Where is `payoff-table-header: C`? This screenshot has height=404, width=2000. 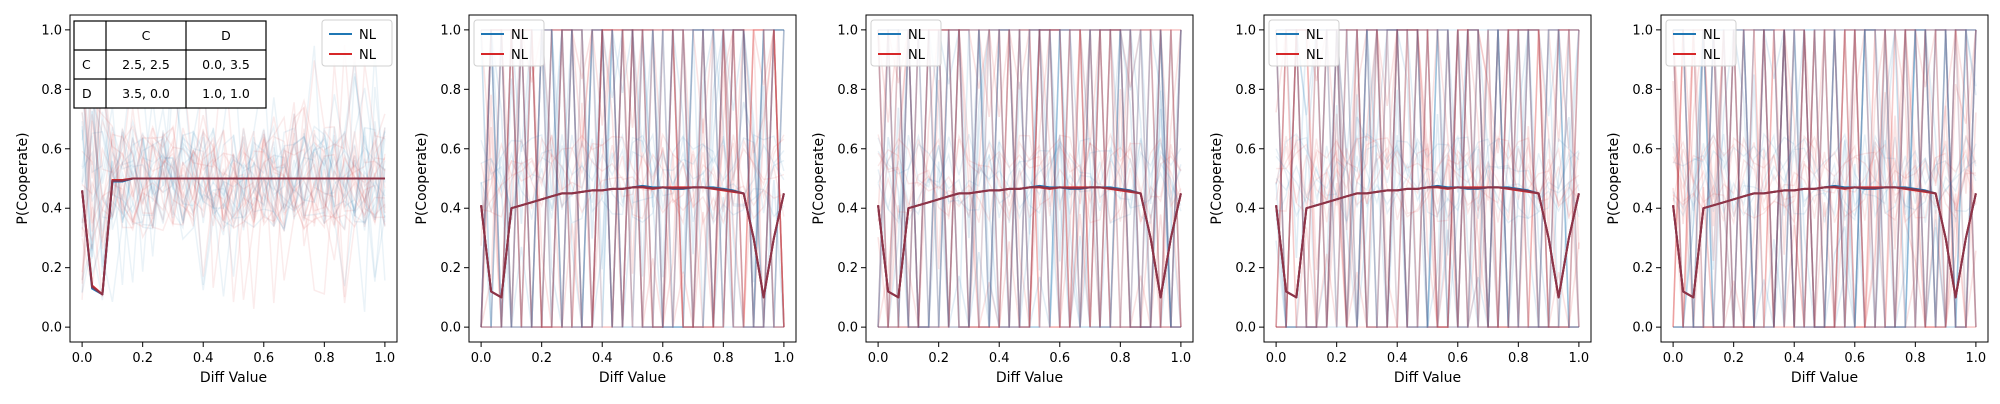 payoff-table-header: C is located at coordinates (146, 35).